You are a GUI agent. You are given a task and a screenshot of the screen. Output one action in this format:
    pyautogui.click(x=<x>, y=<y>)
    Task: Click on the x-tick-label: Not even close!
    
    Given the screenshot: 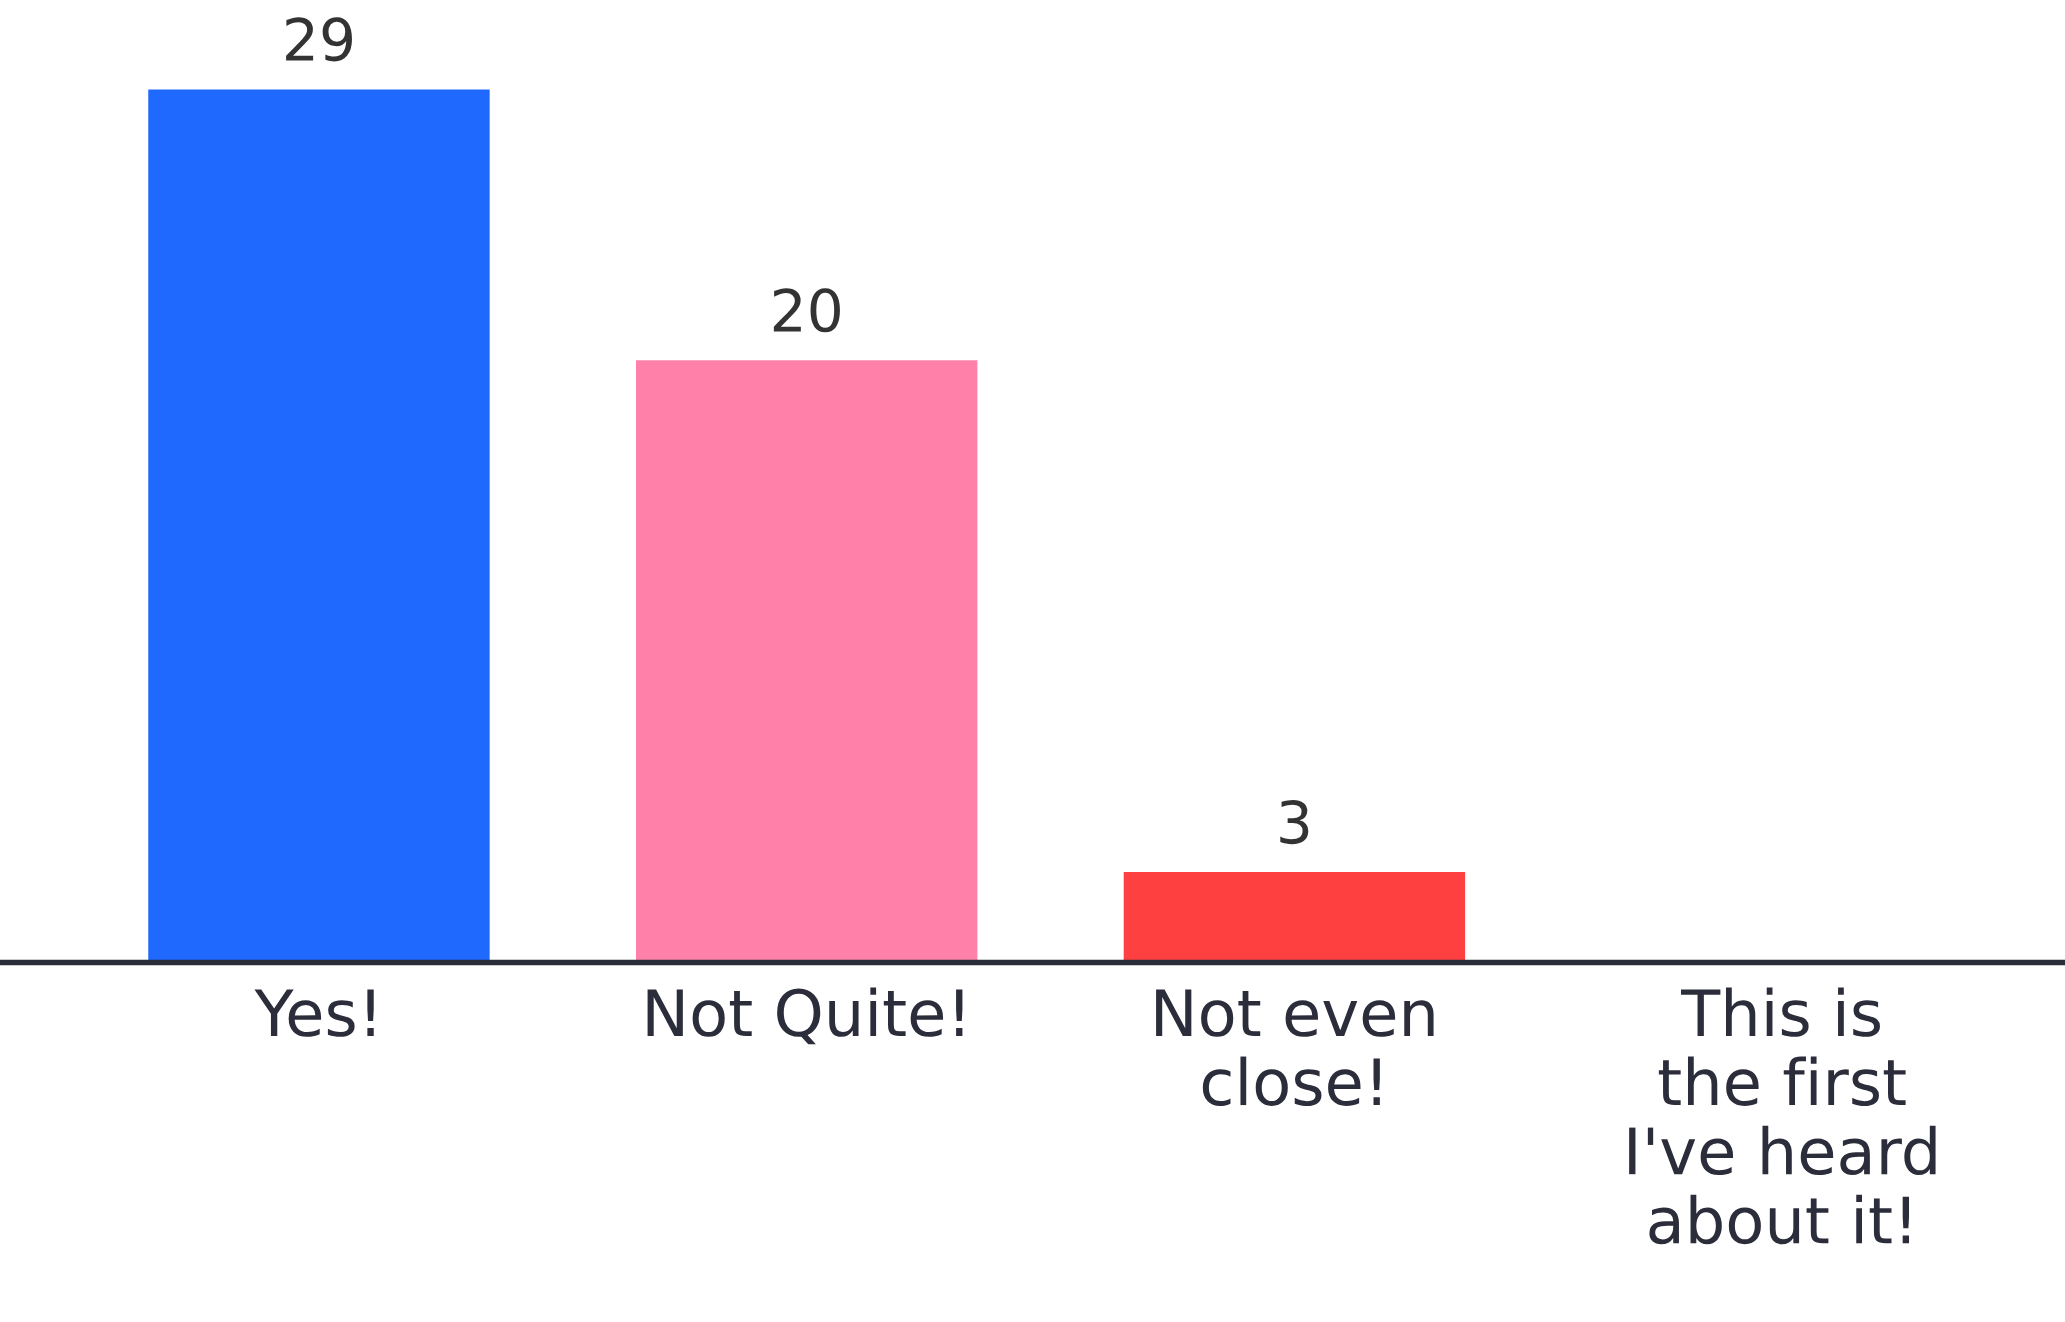 What is the action you would take?
    pyautogui.click(x=1295, y=1047)
    